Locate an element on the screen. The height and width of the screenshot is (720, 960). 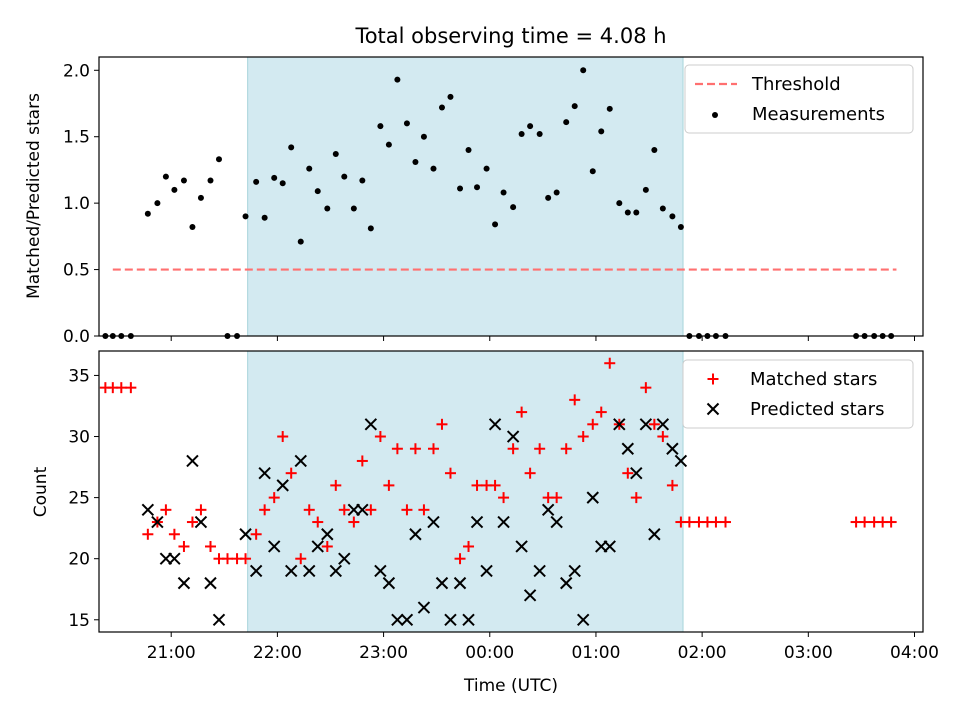
top-ytick-label: 1.0 is located at coordinates (76, 204).